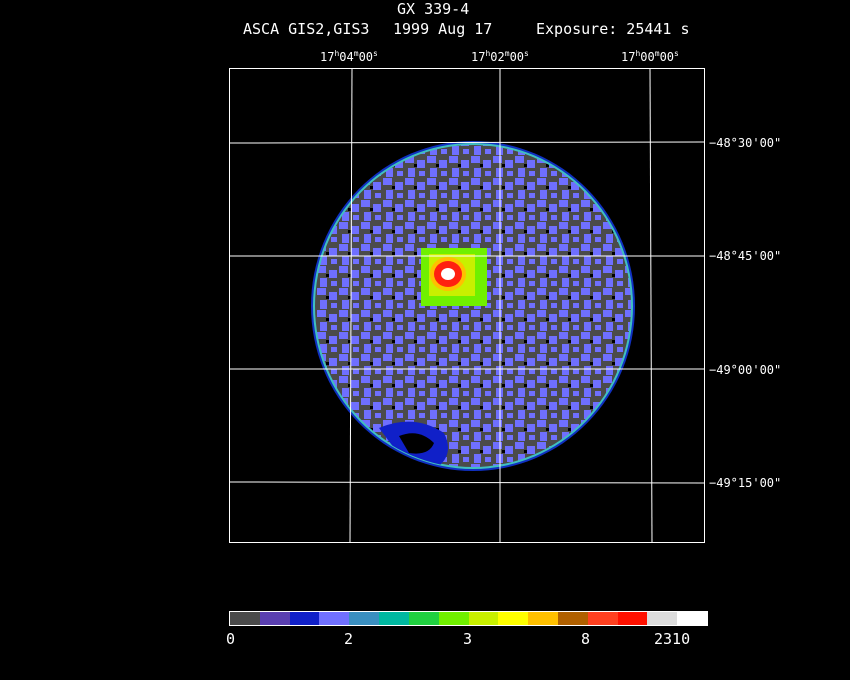 The image size is (850, 680). Describe the element at coordinates (745, 483) in the screenshot. I see `dec-tick-label: −49°15'00"` at that location.